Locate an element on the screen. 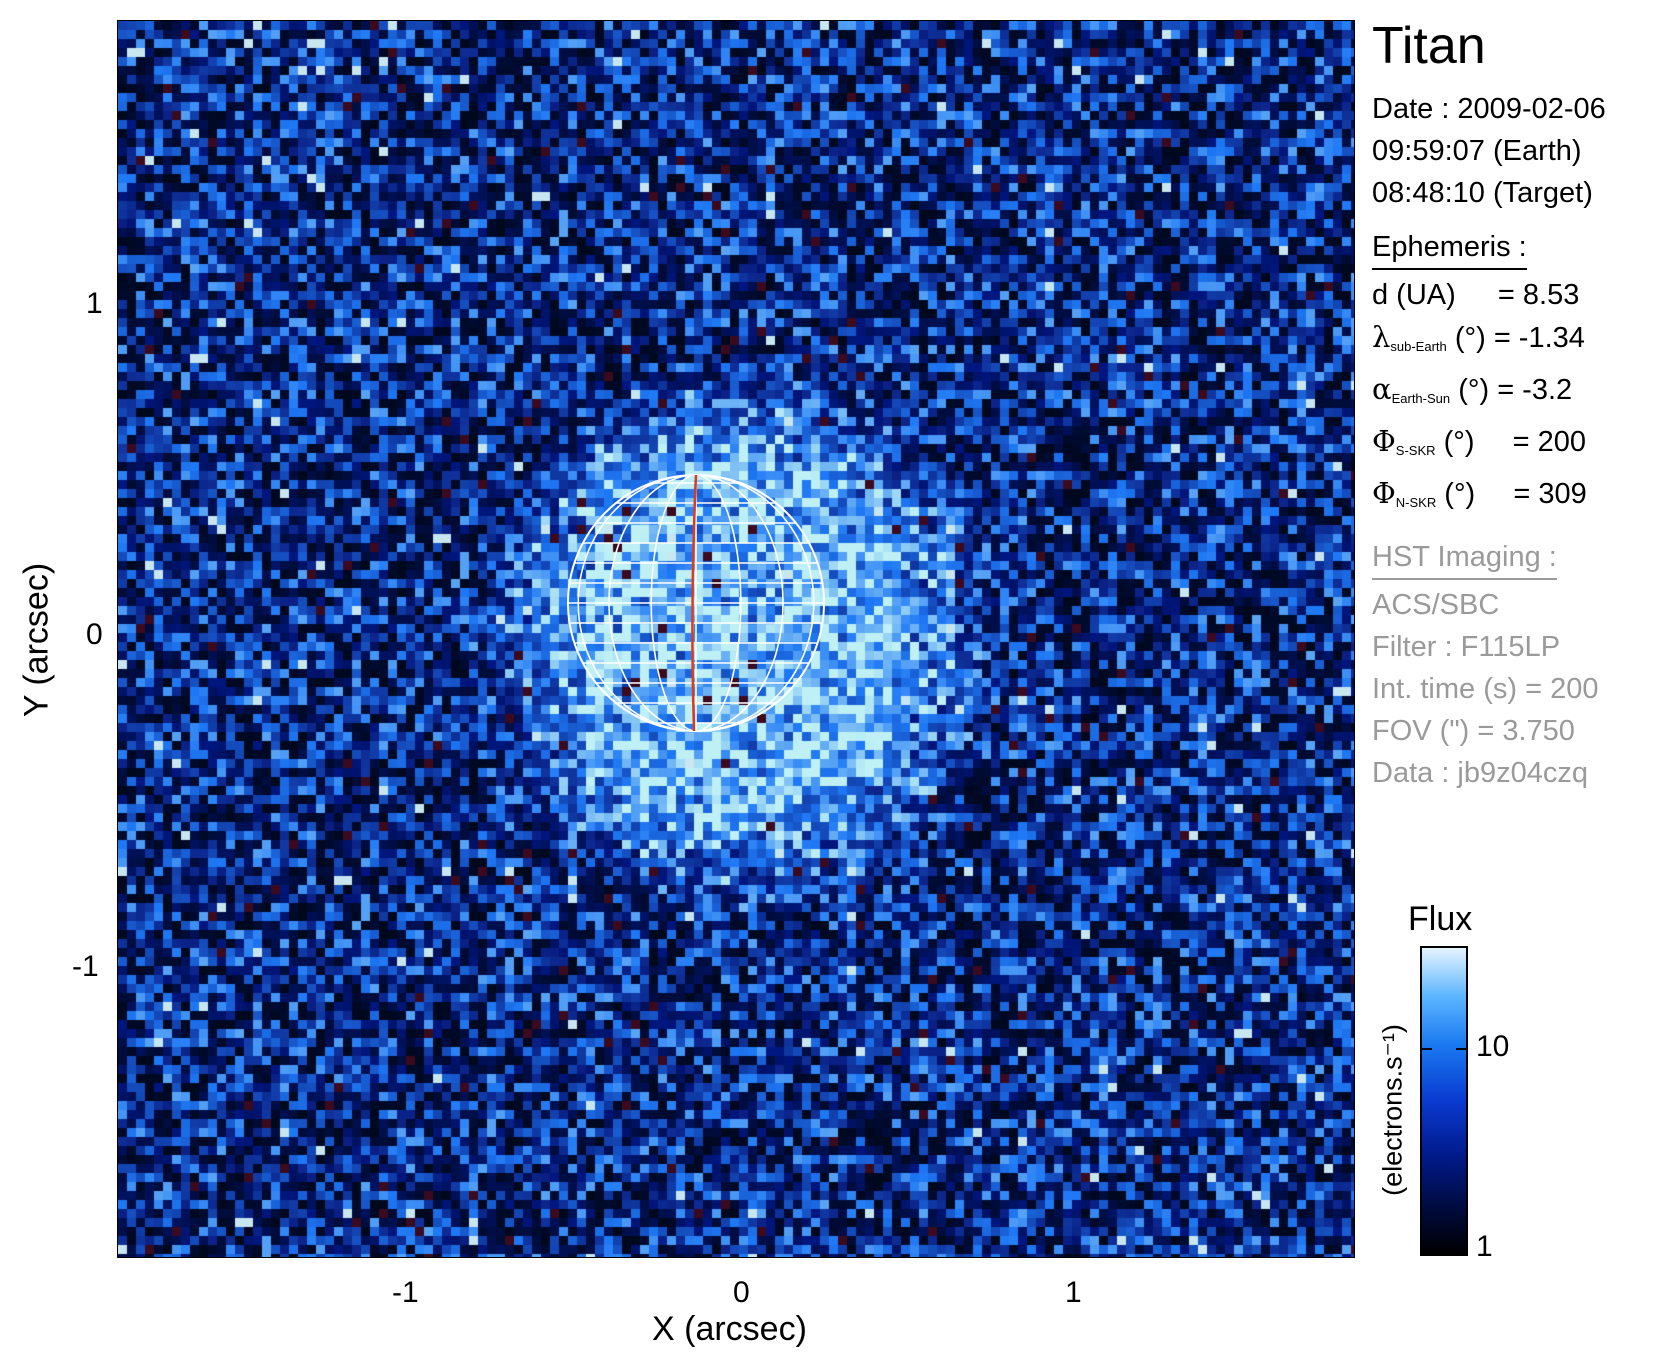 This screenshot has height=1367, width=1655. ephemeris-heading: Ephemeris : is located at coordinates (1449, 249).